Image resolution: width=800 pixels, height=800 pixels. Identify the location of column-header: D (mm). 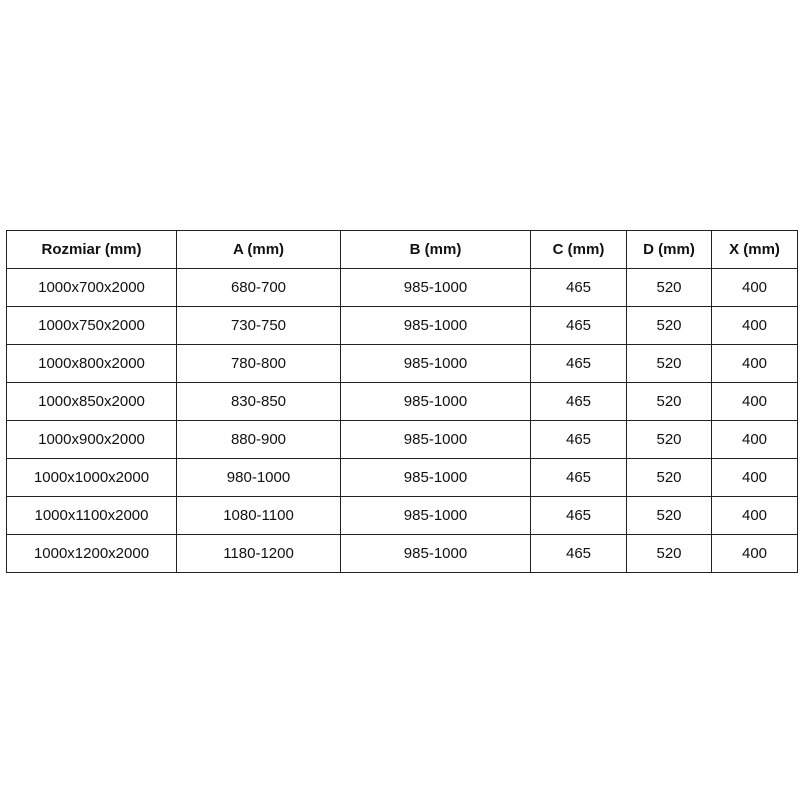
(669, 249).